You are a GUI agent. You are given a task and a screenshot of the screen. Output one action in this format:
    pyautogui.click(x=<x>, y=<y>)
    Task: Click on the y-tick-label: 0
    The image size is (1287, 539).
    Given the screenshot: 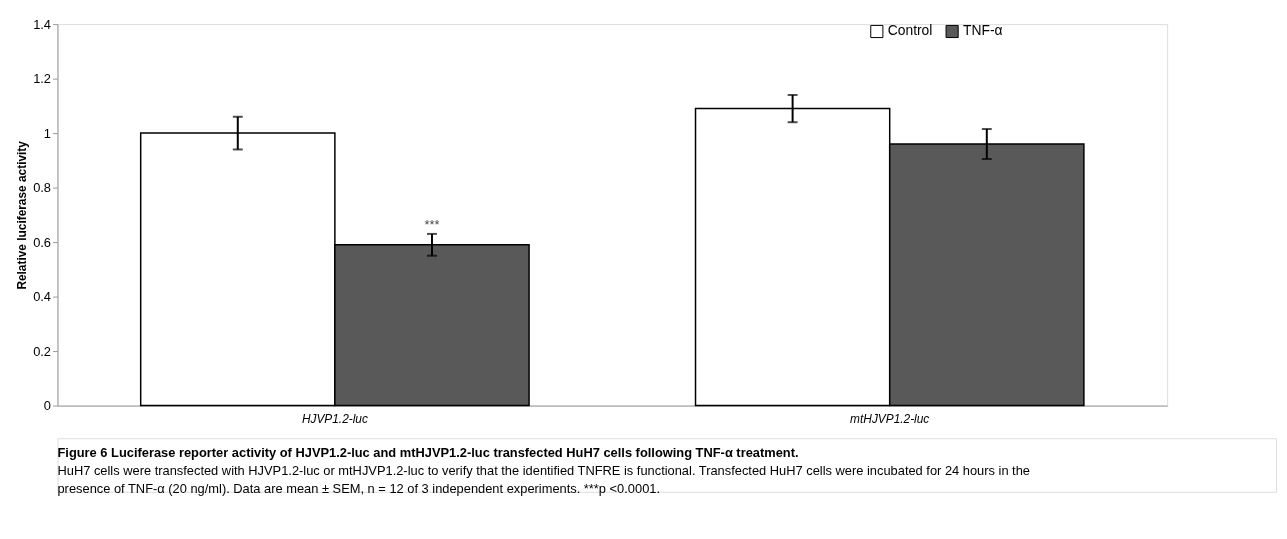 What is the action you would take?
    pyautogui.click(x=47, y=406)
    